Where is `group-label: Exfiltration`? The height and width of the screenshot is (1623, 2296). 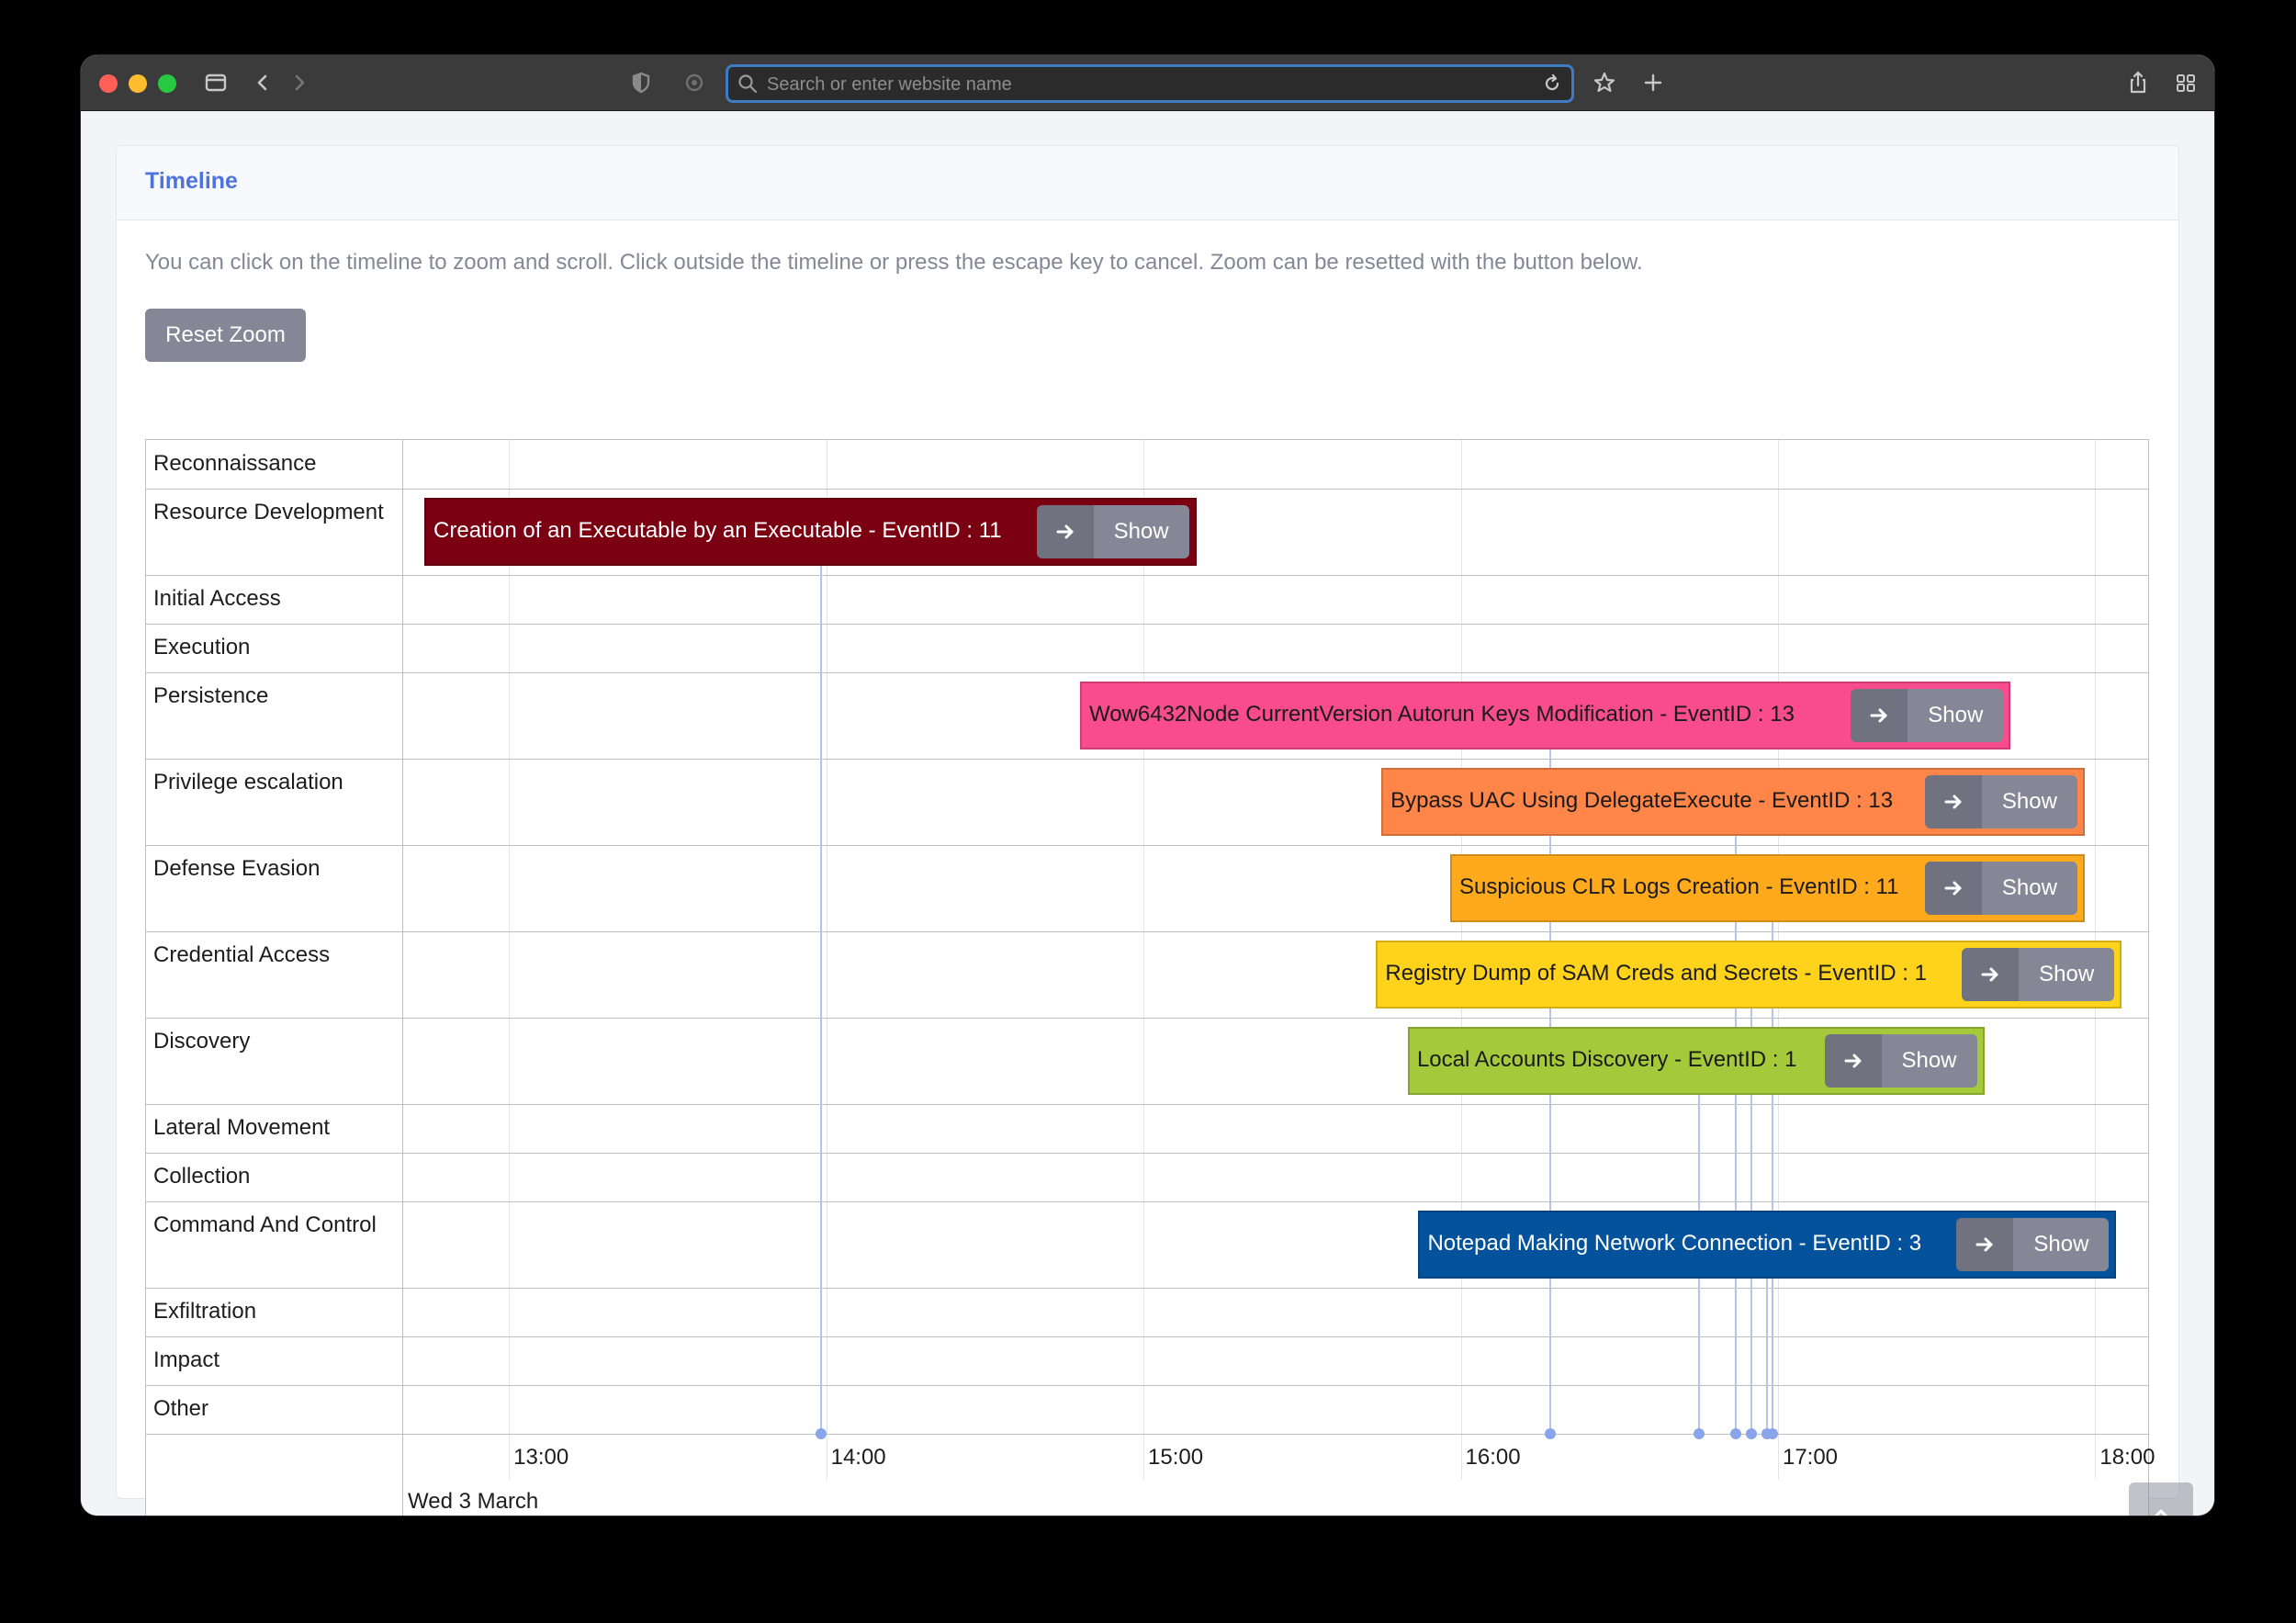 group-label: Exfiltration is located at coordinates (205, 1311).